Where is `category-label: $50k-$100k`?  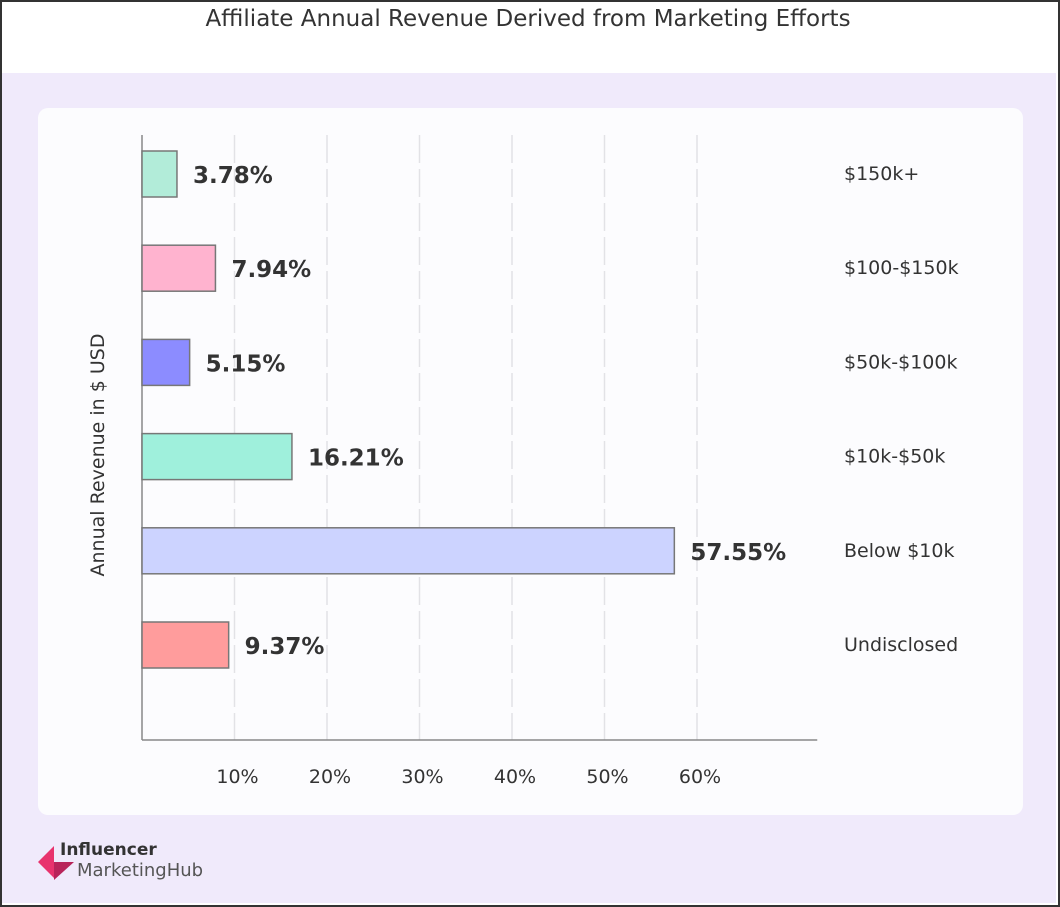 category-label: $50k-$100k is located at coordinates (900, 362).